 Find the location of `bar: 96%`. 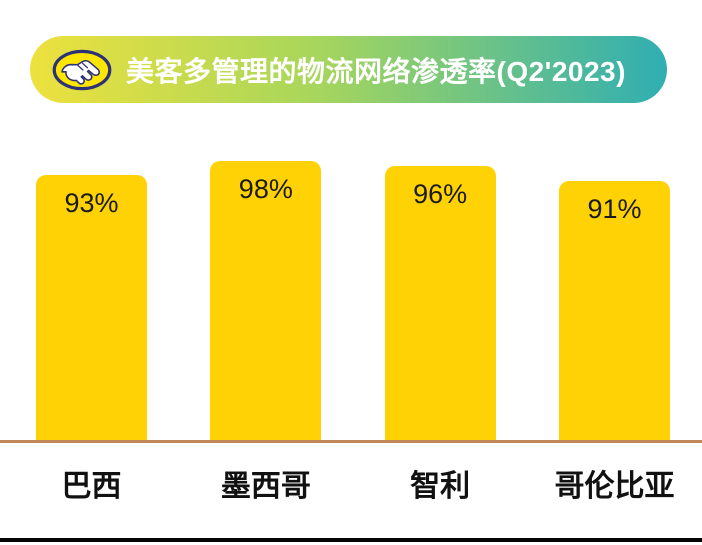

bar: 96% is located at coordinates (440, 303).